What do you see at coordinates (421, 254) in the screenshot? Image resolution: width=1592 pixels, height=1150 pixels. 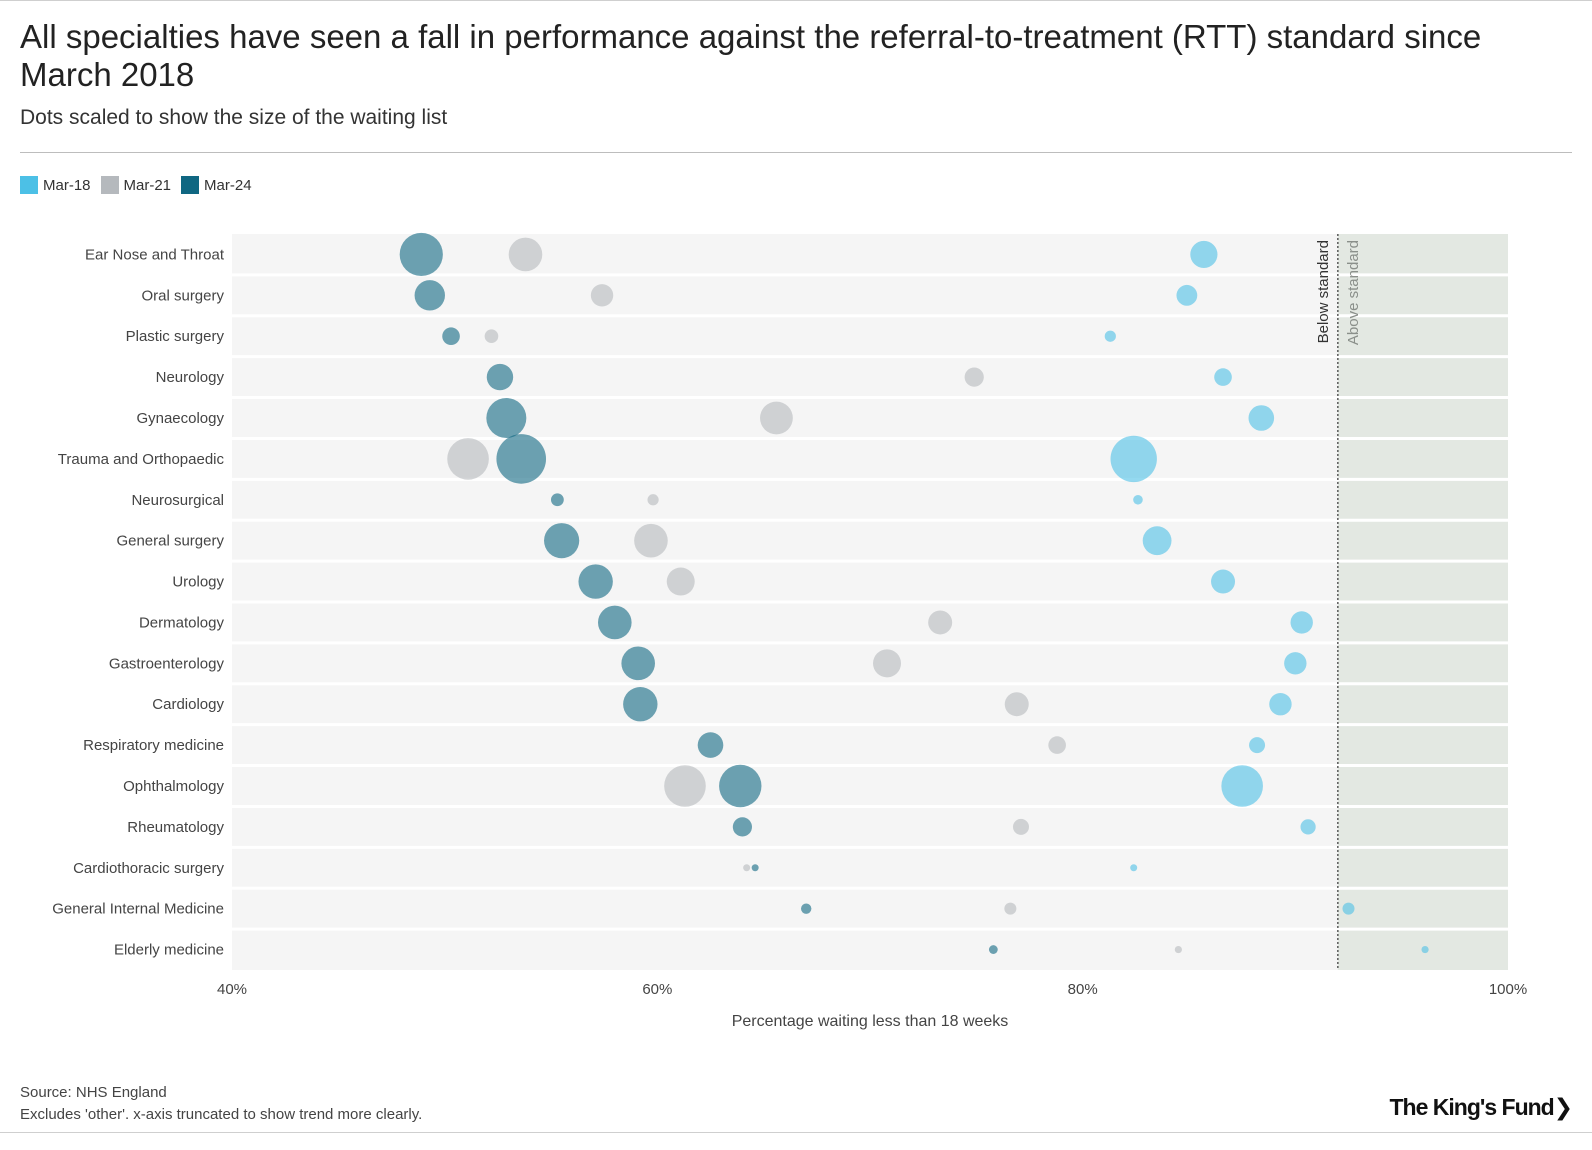 I see `bubble-mar-24-ear-nose-and-throat` at bounding box center [421, 254].